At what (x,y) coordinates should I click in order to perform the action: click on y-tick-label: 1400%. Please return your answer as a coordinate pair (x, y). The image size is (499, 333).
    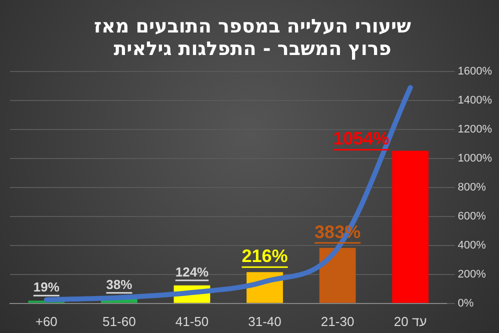
    Looking at the image, I should click on (475, 100).